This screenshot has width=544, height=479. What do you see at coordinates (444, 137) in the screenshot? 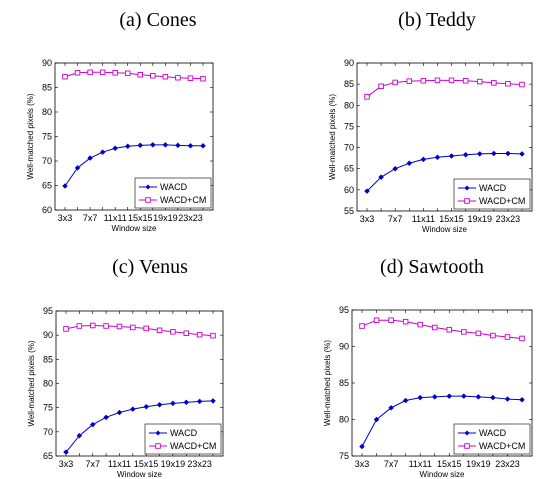
I see `plot-frame` at bounding box center [444, 137].